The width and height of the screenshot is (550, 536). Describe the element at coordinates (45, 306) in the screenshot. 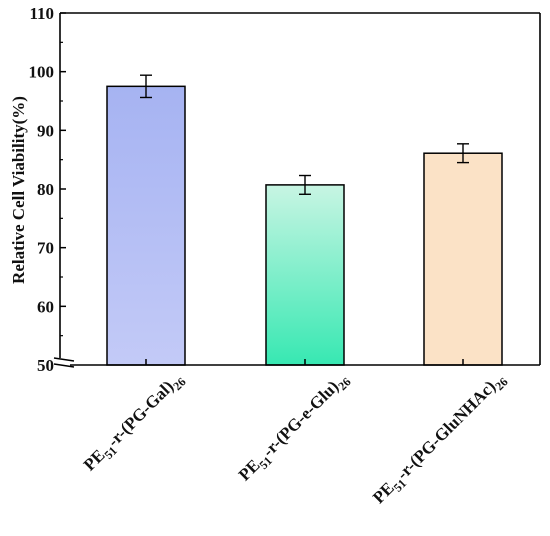

I see `y-tick-label: 60` at that location.